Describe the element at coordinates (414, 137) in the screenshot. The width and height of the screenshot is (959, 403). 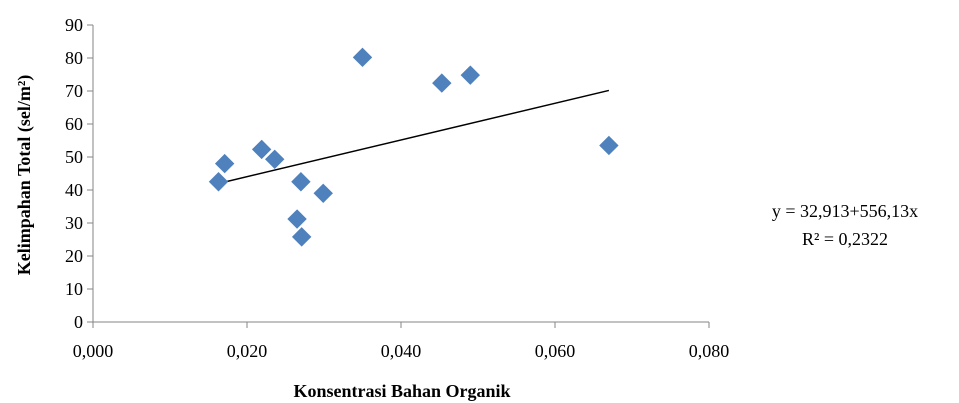
I see `trendline` at that location.